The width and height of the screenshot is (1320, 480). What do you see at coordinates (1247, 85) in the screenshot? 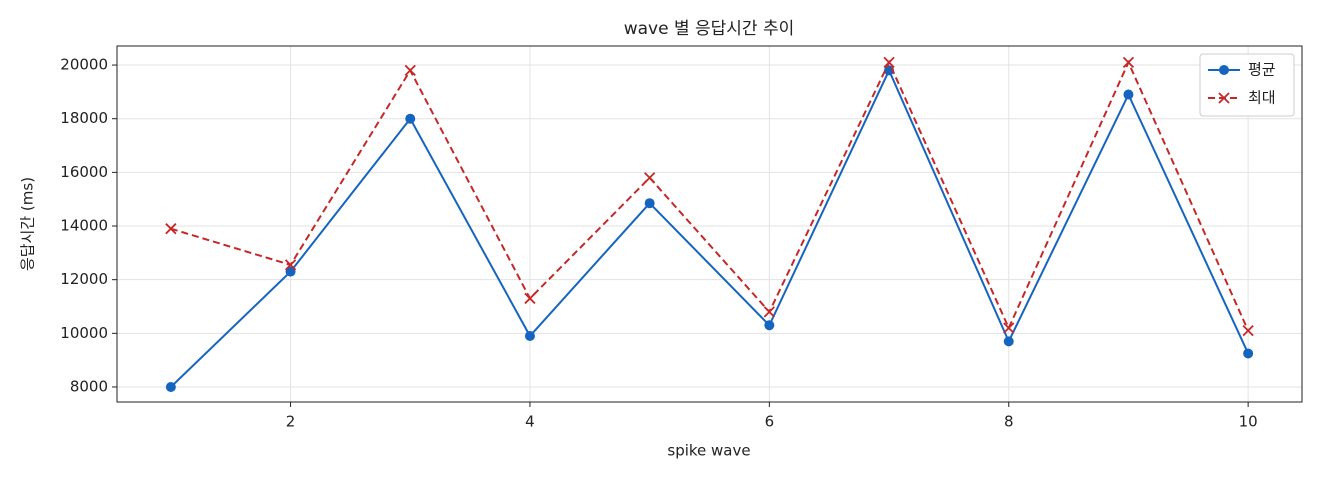
I see `legend-box` at bounding box center [1247, 85].